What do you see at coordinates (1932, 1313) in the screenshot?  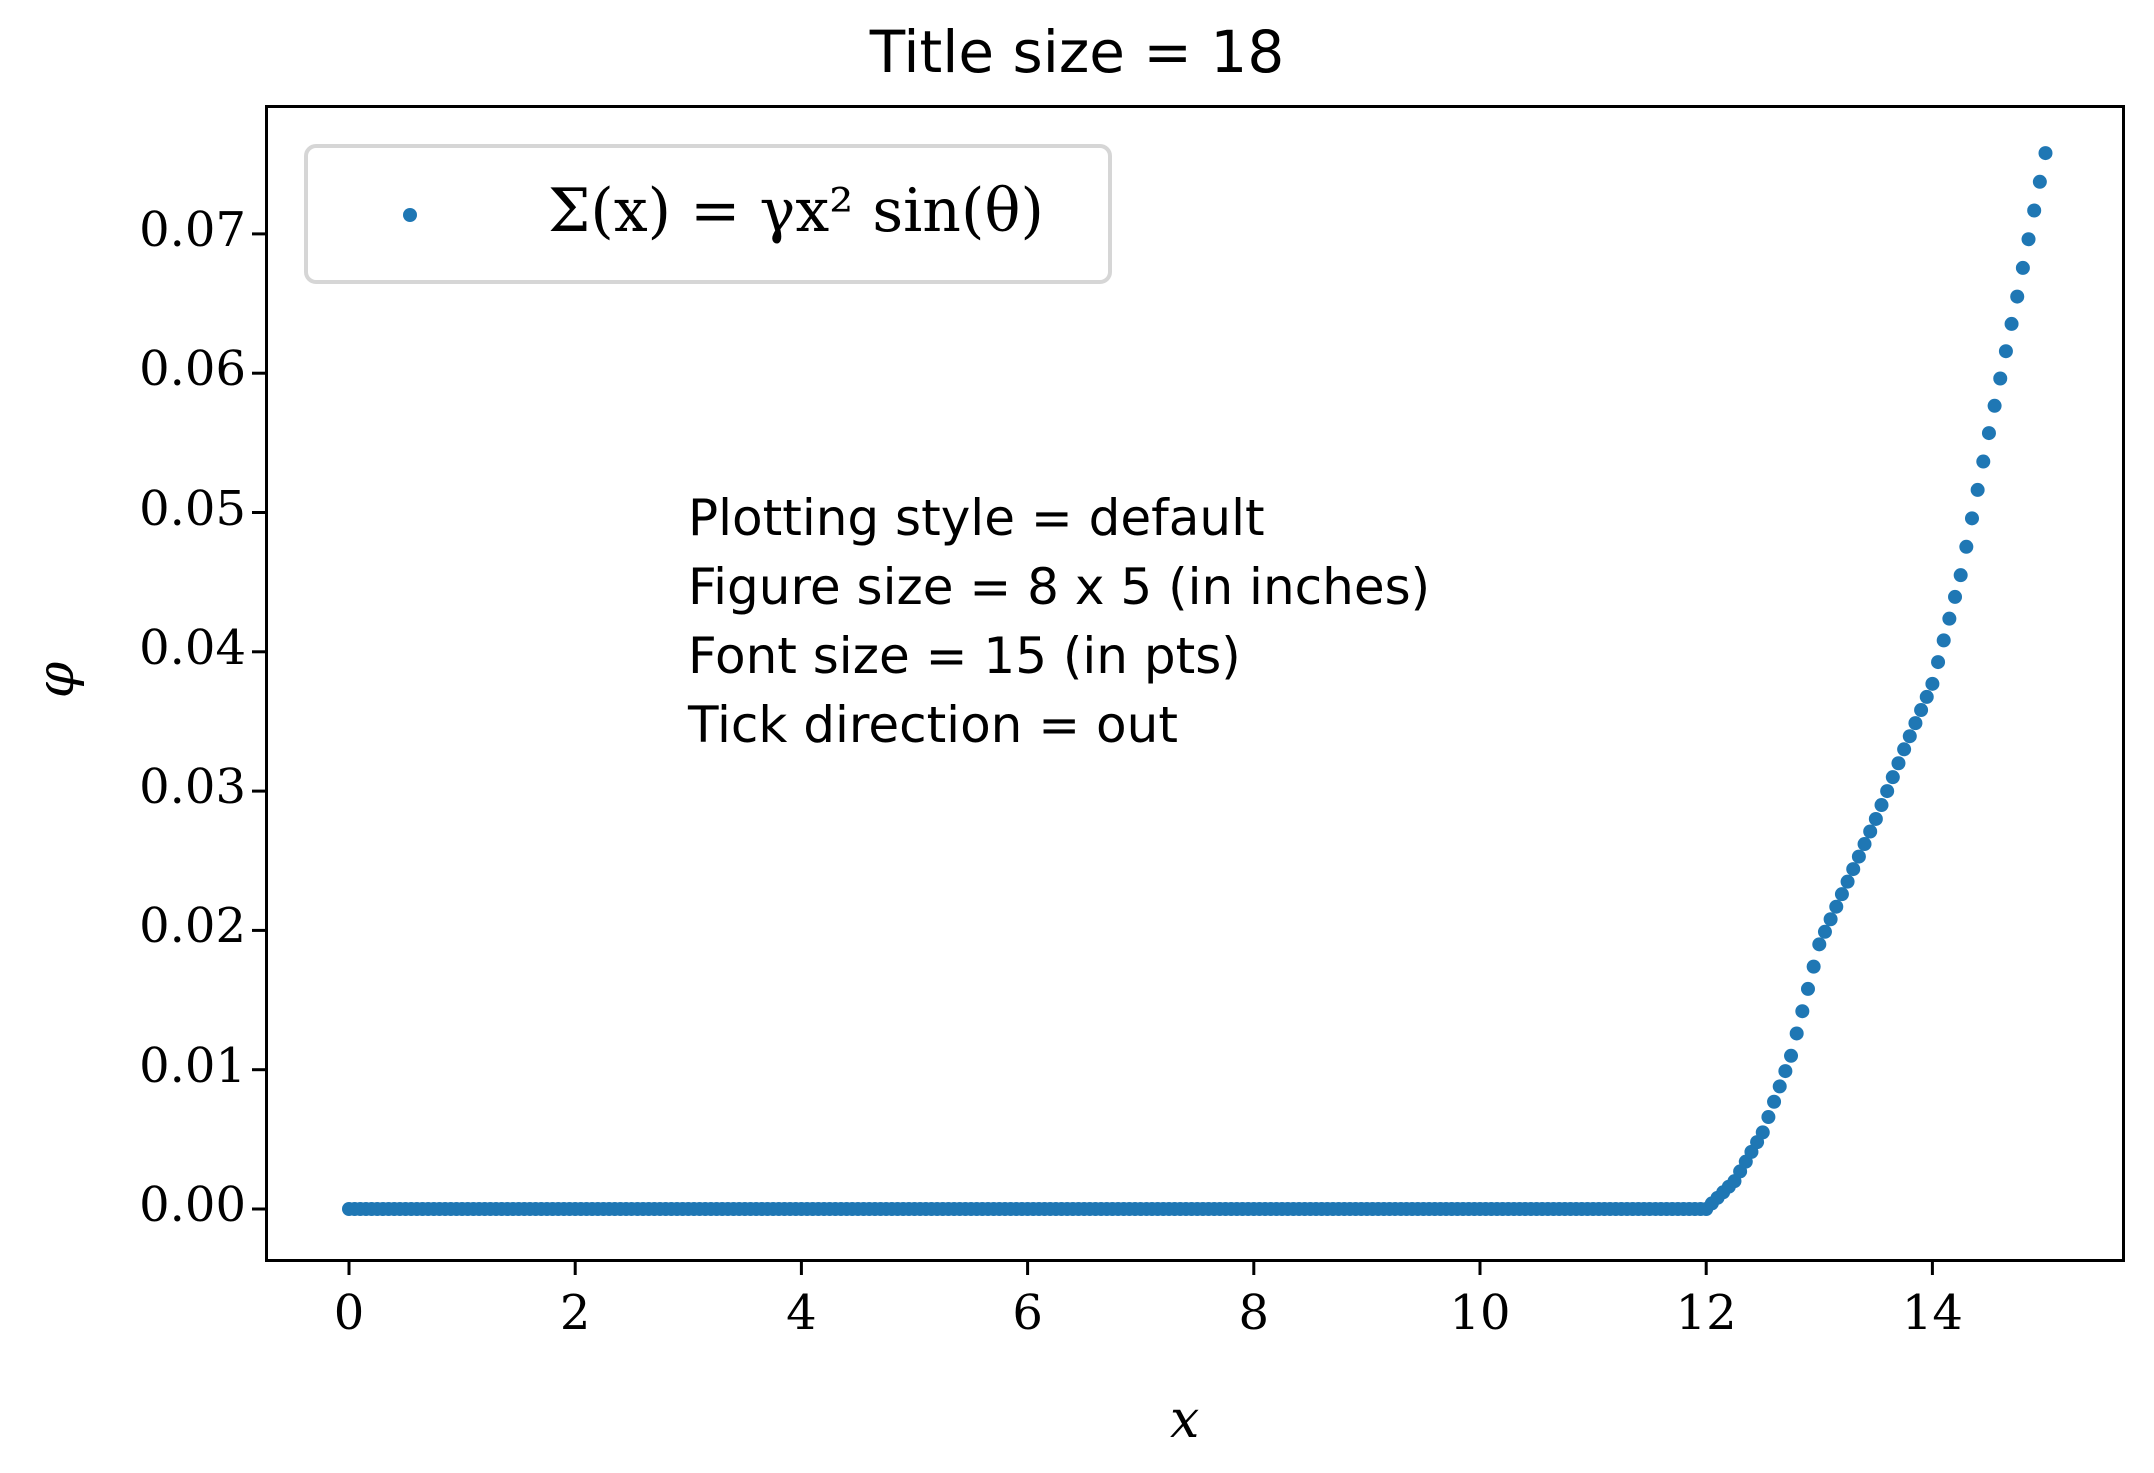 I see `x-tick-label: 14` at bounding box center [1932, 1313].